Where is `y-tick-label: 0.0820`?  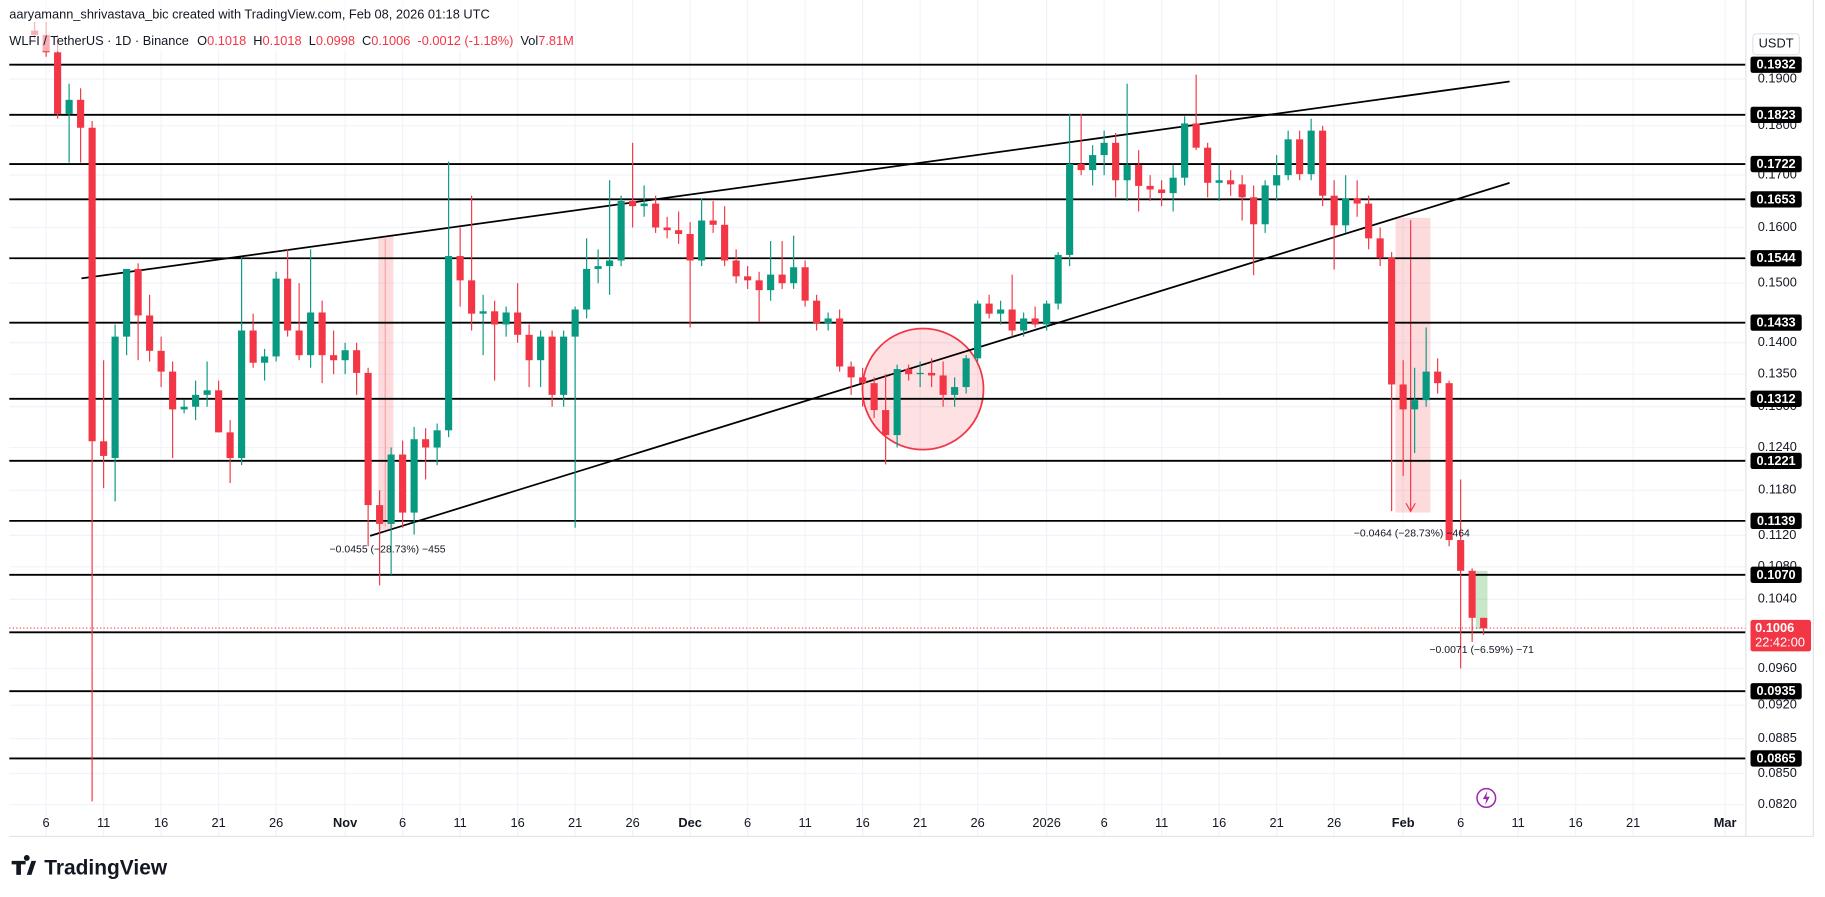
y-tick-label: 0.0820 is located at coordinates (1777, 803).